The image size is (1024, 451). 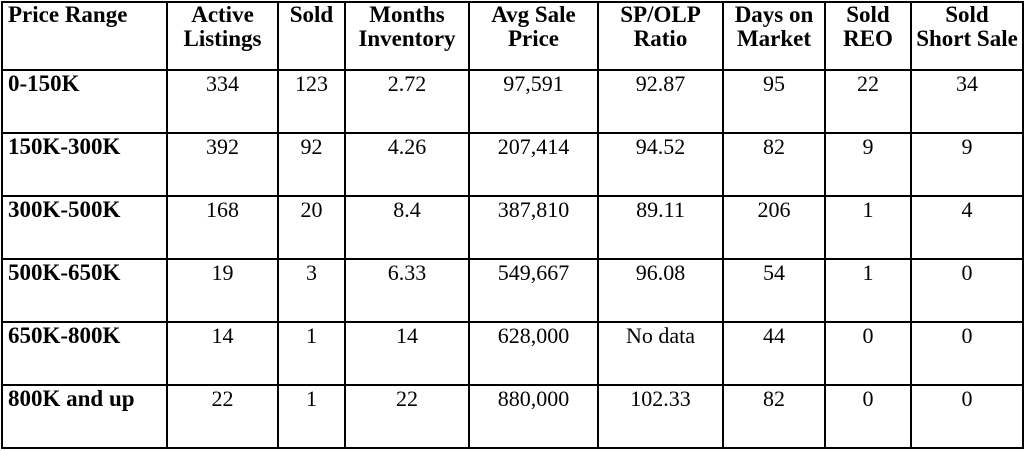 I want to click on cell-price-range: 800K and up, so click(x=84, y=416).